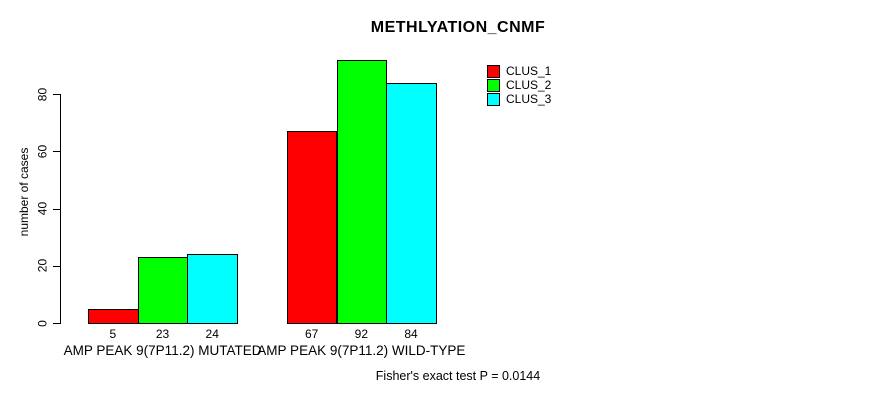 The width and height of the screenshot is (890, 400). Describe the element at coordinates (212, 334) in the screenshot. I see `bar-value-label: 24` at that location.